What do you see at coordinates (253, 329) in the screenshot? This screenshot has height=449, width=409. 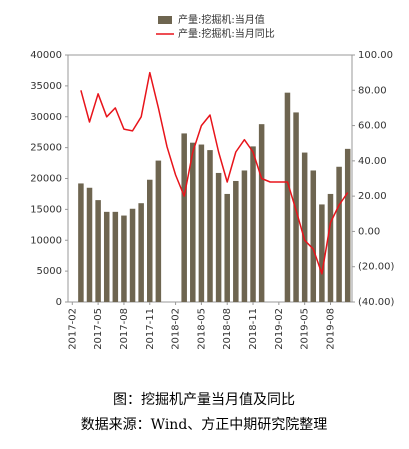 I see `x-tick-label: 2018-11` at bounding box center [253, 329].